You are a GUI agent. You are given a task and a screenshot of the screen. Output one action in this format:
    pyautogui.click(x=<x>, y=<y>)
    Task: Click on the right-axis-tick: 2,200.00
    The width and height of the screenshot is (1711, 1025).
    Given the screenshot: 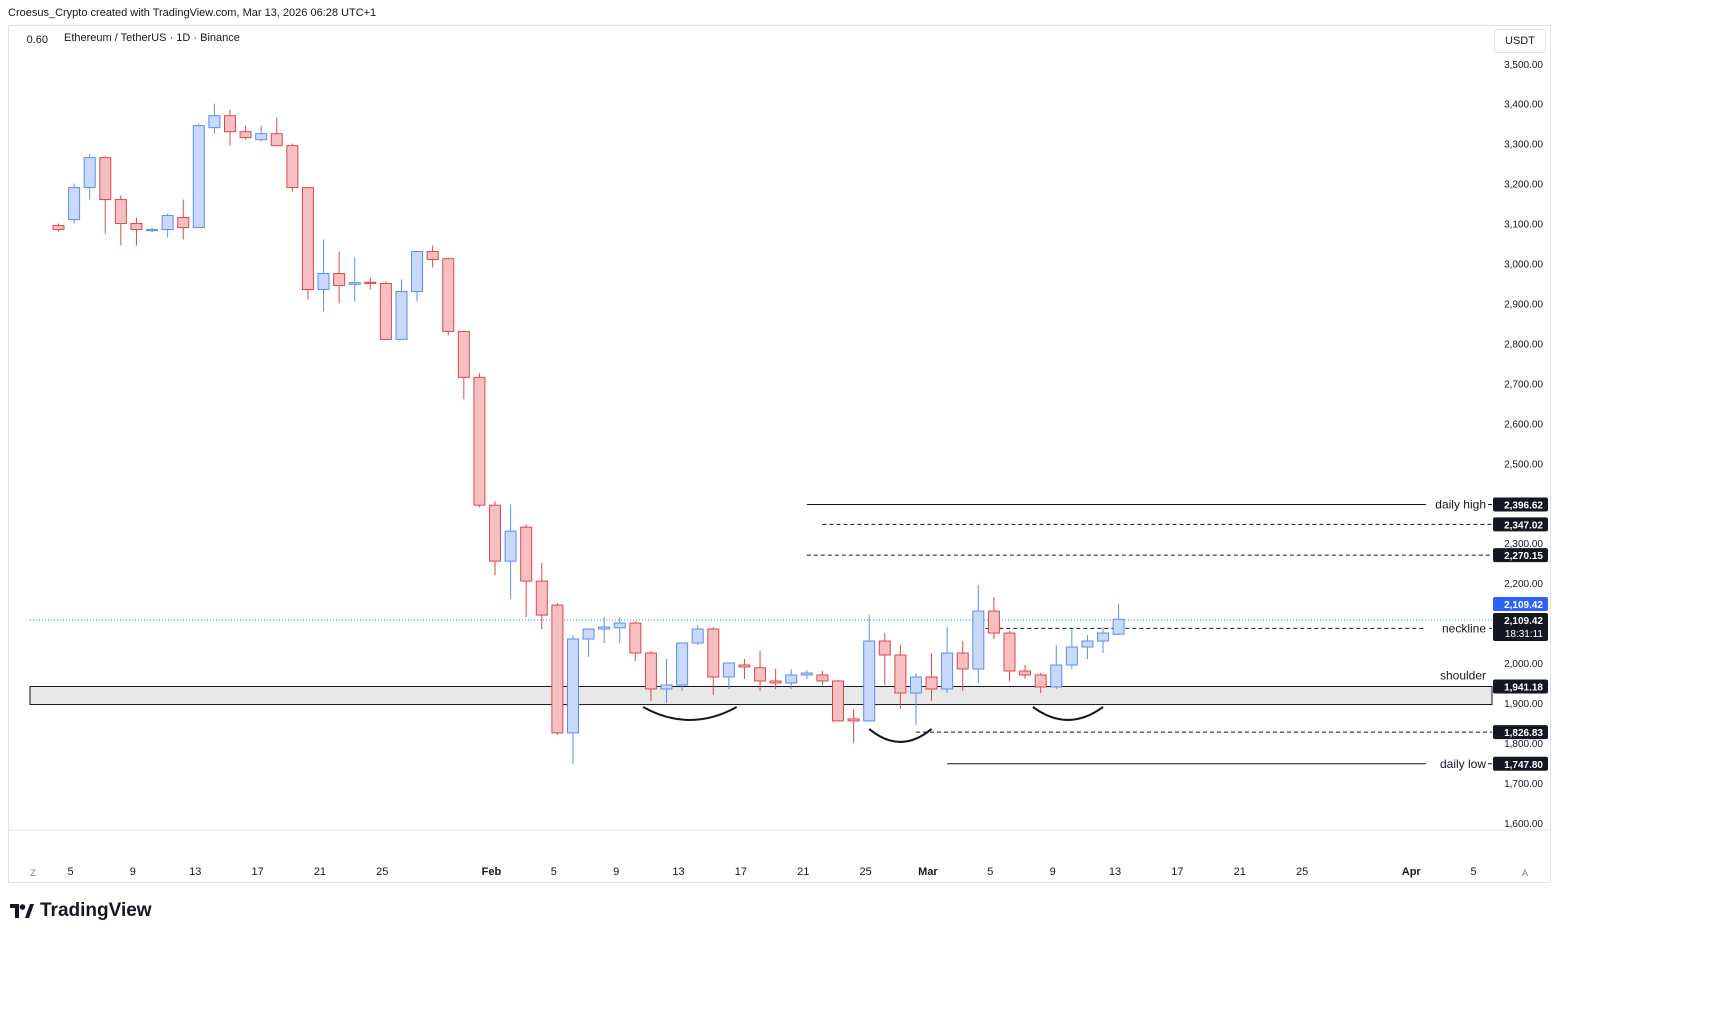 What is the action you would take?
    pyautogui.click(x=1523, y=584)
    